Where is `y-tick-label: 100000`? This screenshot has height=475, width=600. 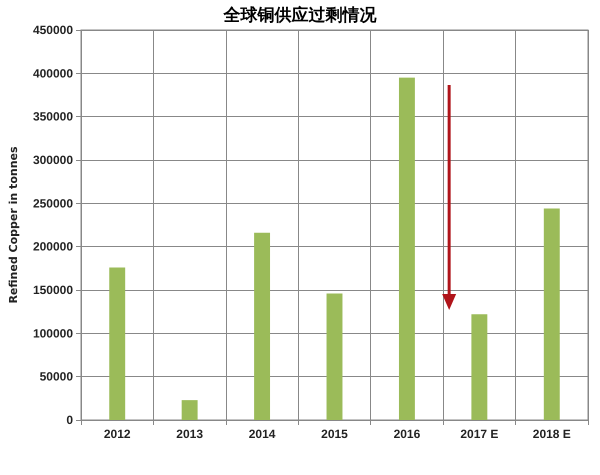 y-tick-label: 100000 is located at coordinates (53, 333).